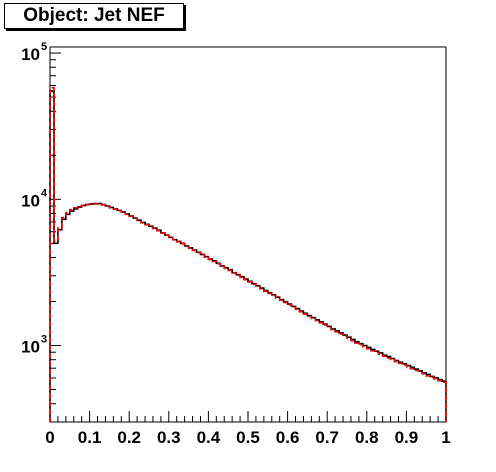  I want to click on x-tick-label: 0.1, so click(90, 437).